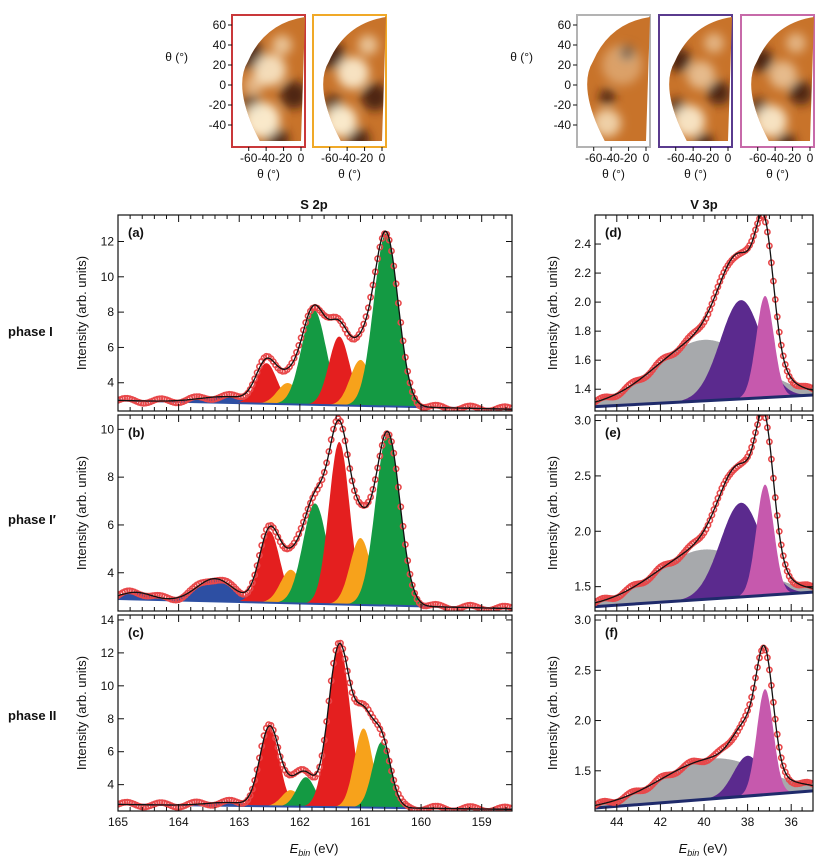  What do you see at coordinates (613, 432) in the screenshot?
I see `panel-letter: (e)` at bounding box center [613, 432].